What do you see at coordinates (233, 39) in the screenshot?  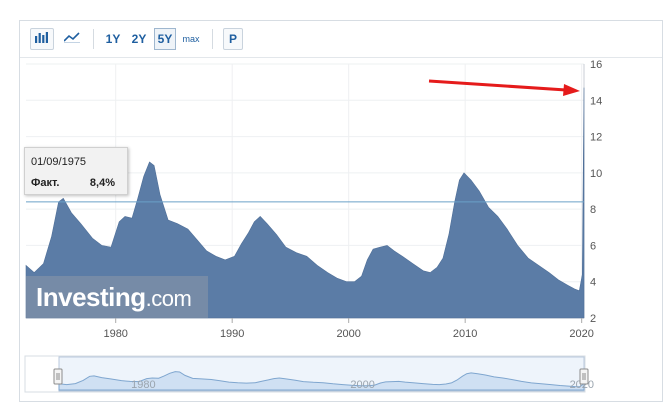 I see `print-button: P` at bounding box center [233, 39].